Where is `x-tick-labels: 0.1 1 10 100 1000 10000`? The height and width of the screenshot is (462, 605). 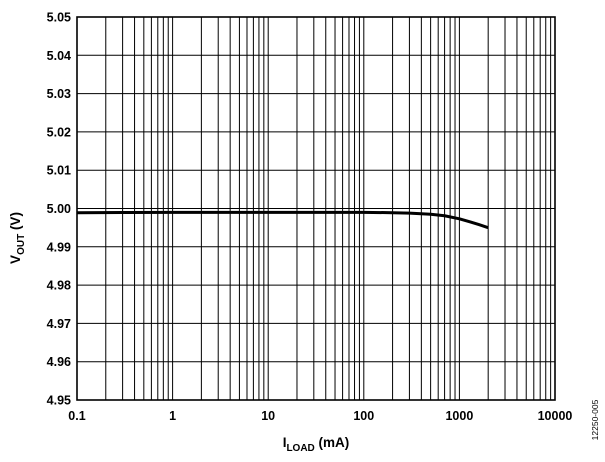 x-tick-labels: 0.1 1 10 100 1000 10000 is located at coordinates (320, 416).